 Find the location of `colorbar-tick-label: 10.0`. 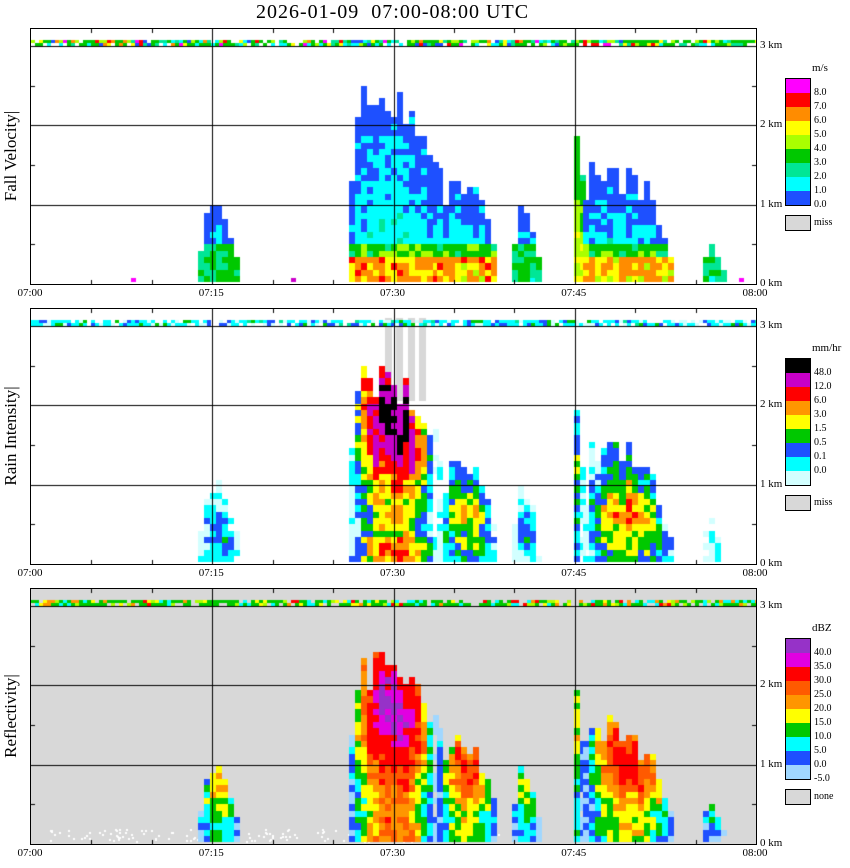

colorbar-tick-label: 10.0 is located at coordinates (823, 736).